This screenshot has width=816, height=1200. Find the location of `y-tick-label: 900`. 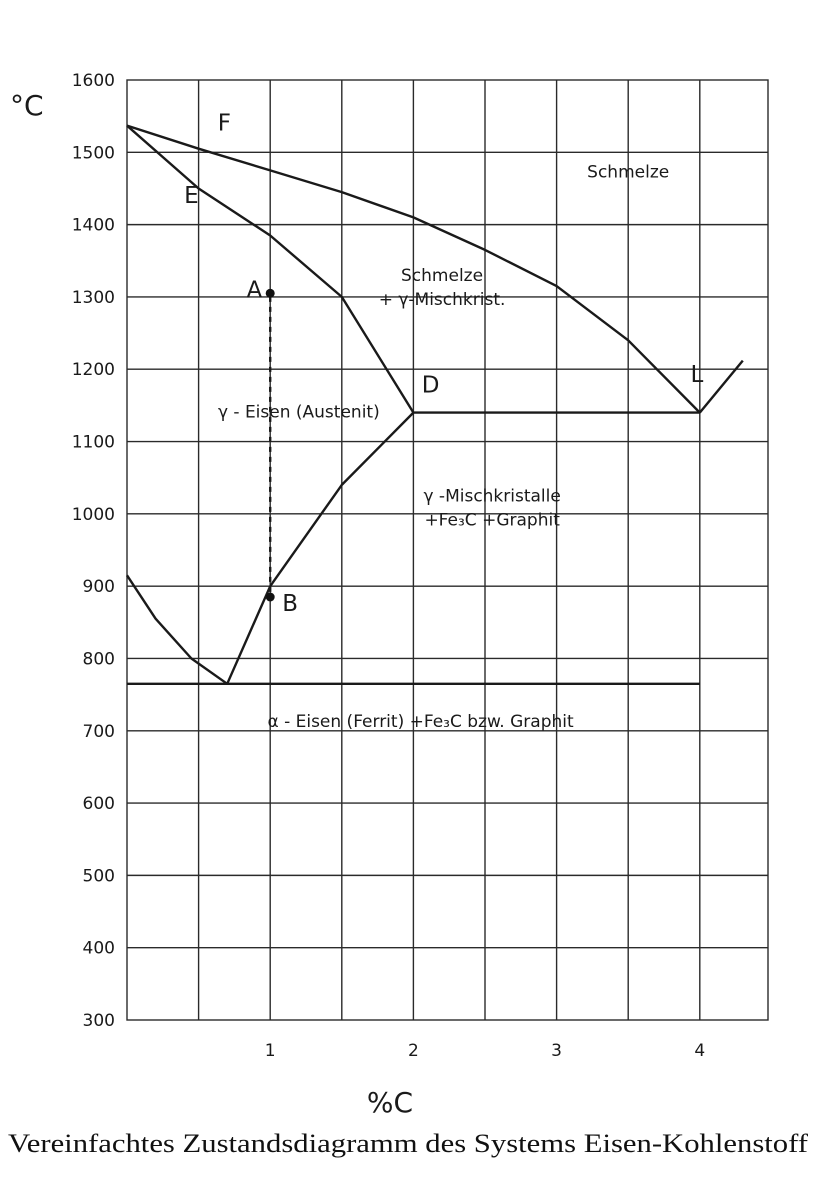

y-tick-label: 900 is located at coordinates (99, 587).